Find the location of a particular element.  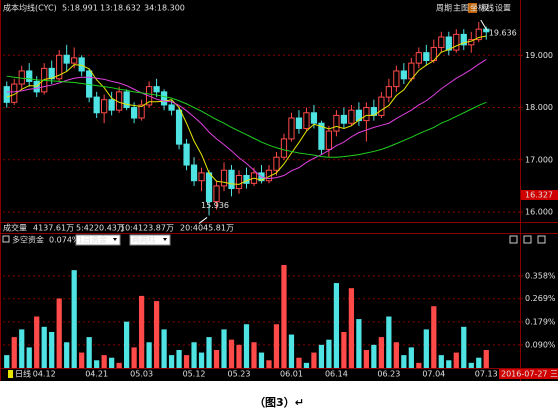

max-label: 19.636 is located at coordinates (503, 33).